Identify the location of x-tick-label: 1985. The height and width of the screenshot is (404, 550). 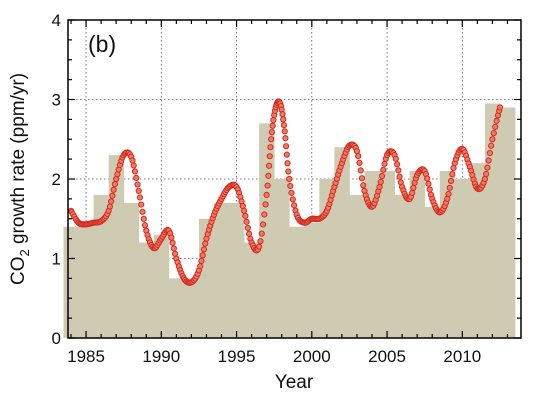
(86, 356).